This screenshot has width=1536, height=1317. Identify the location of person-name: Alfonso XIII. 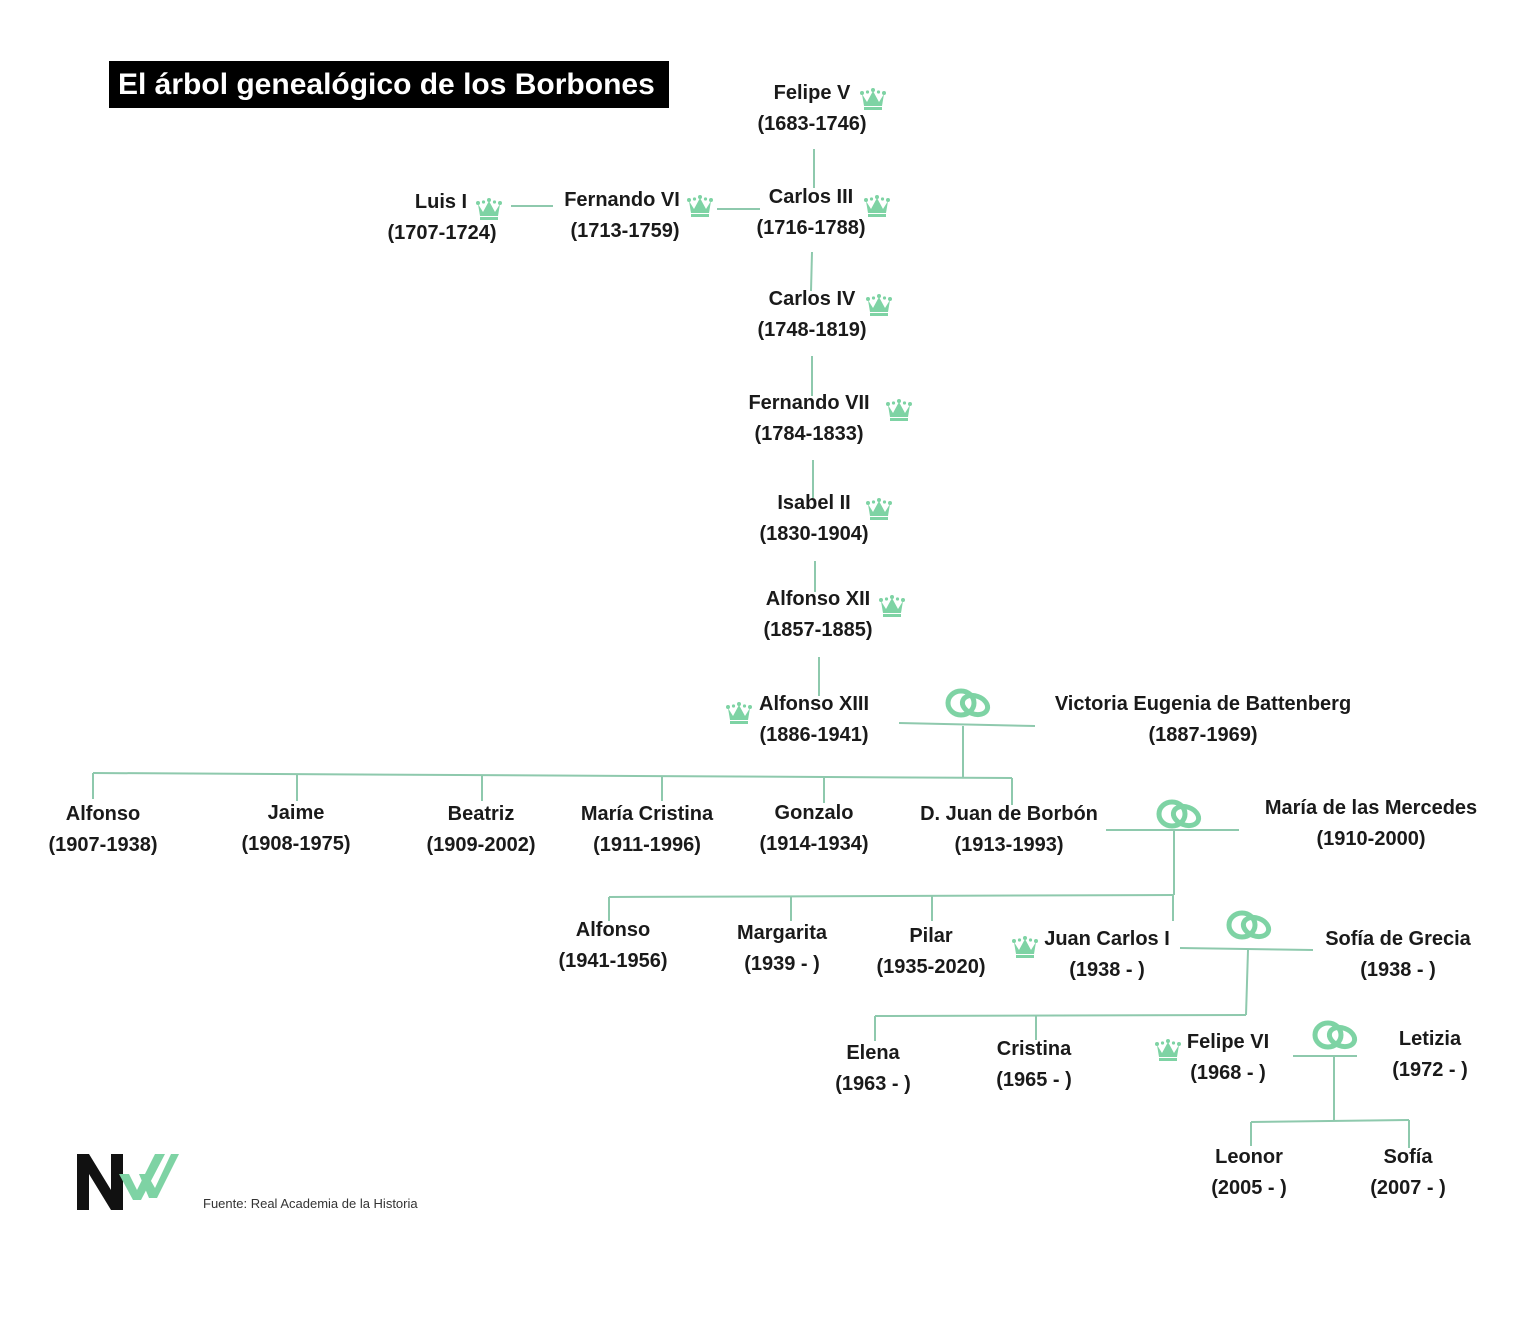
(814, 704).